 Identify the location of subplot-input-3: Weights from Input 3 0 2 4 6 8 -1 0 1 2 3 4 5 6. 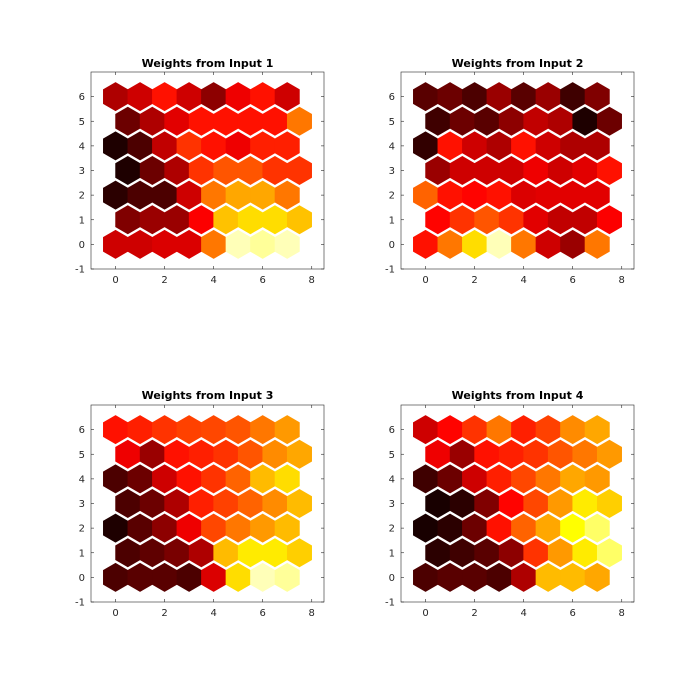
(200, 504).